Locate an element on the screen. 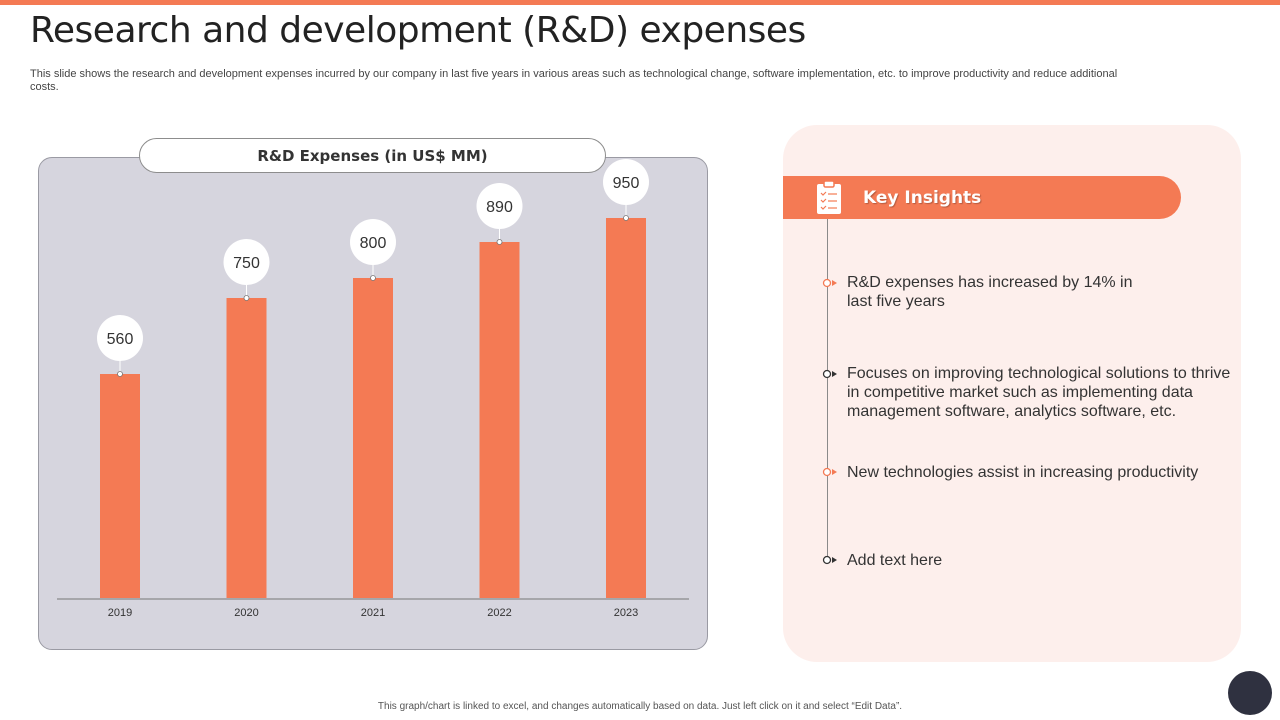 The image size is (1280, 720). timeline-line is located at coordinates (827, 390).